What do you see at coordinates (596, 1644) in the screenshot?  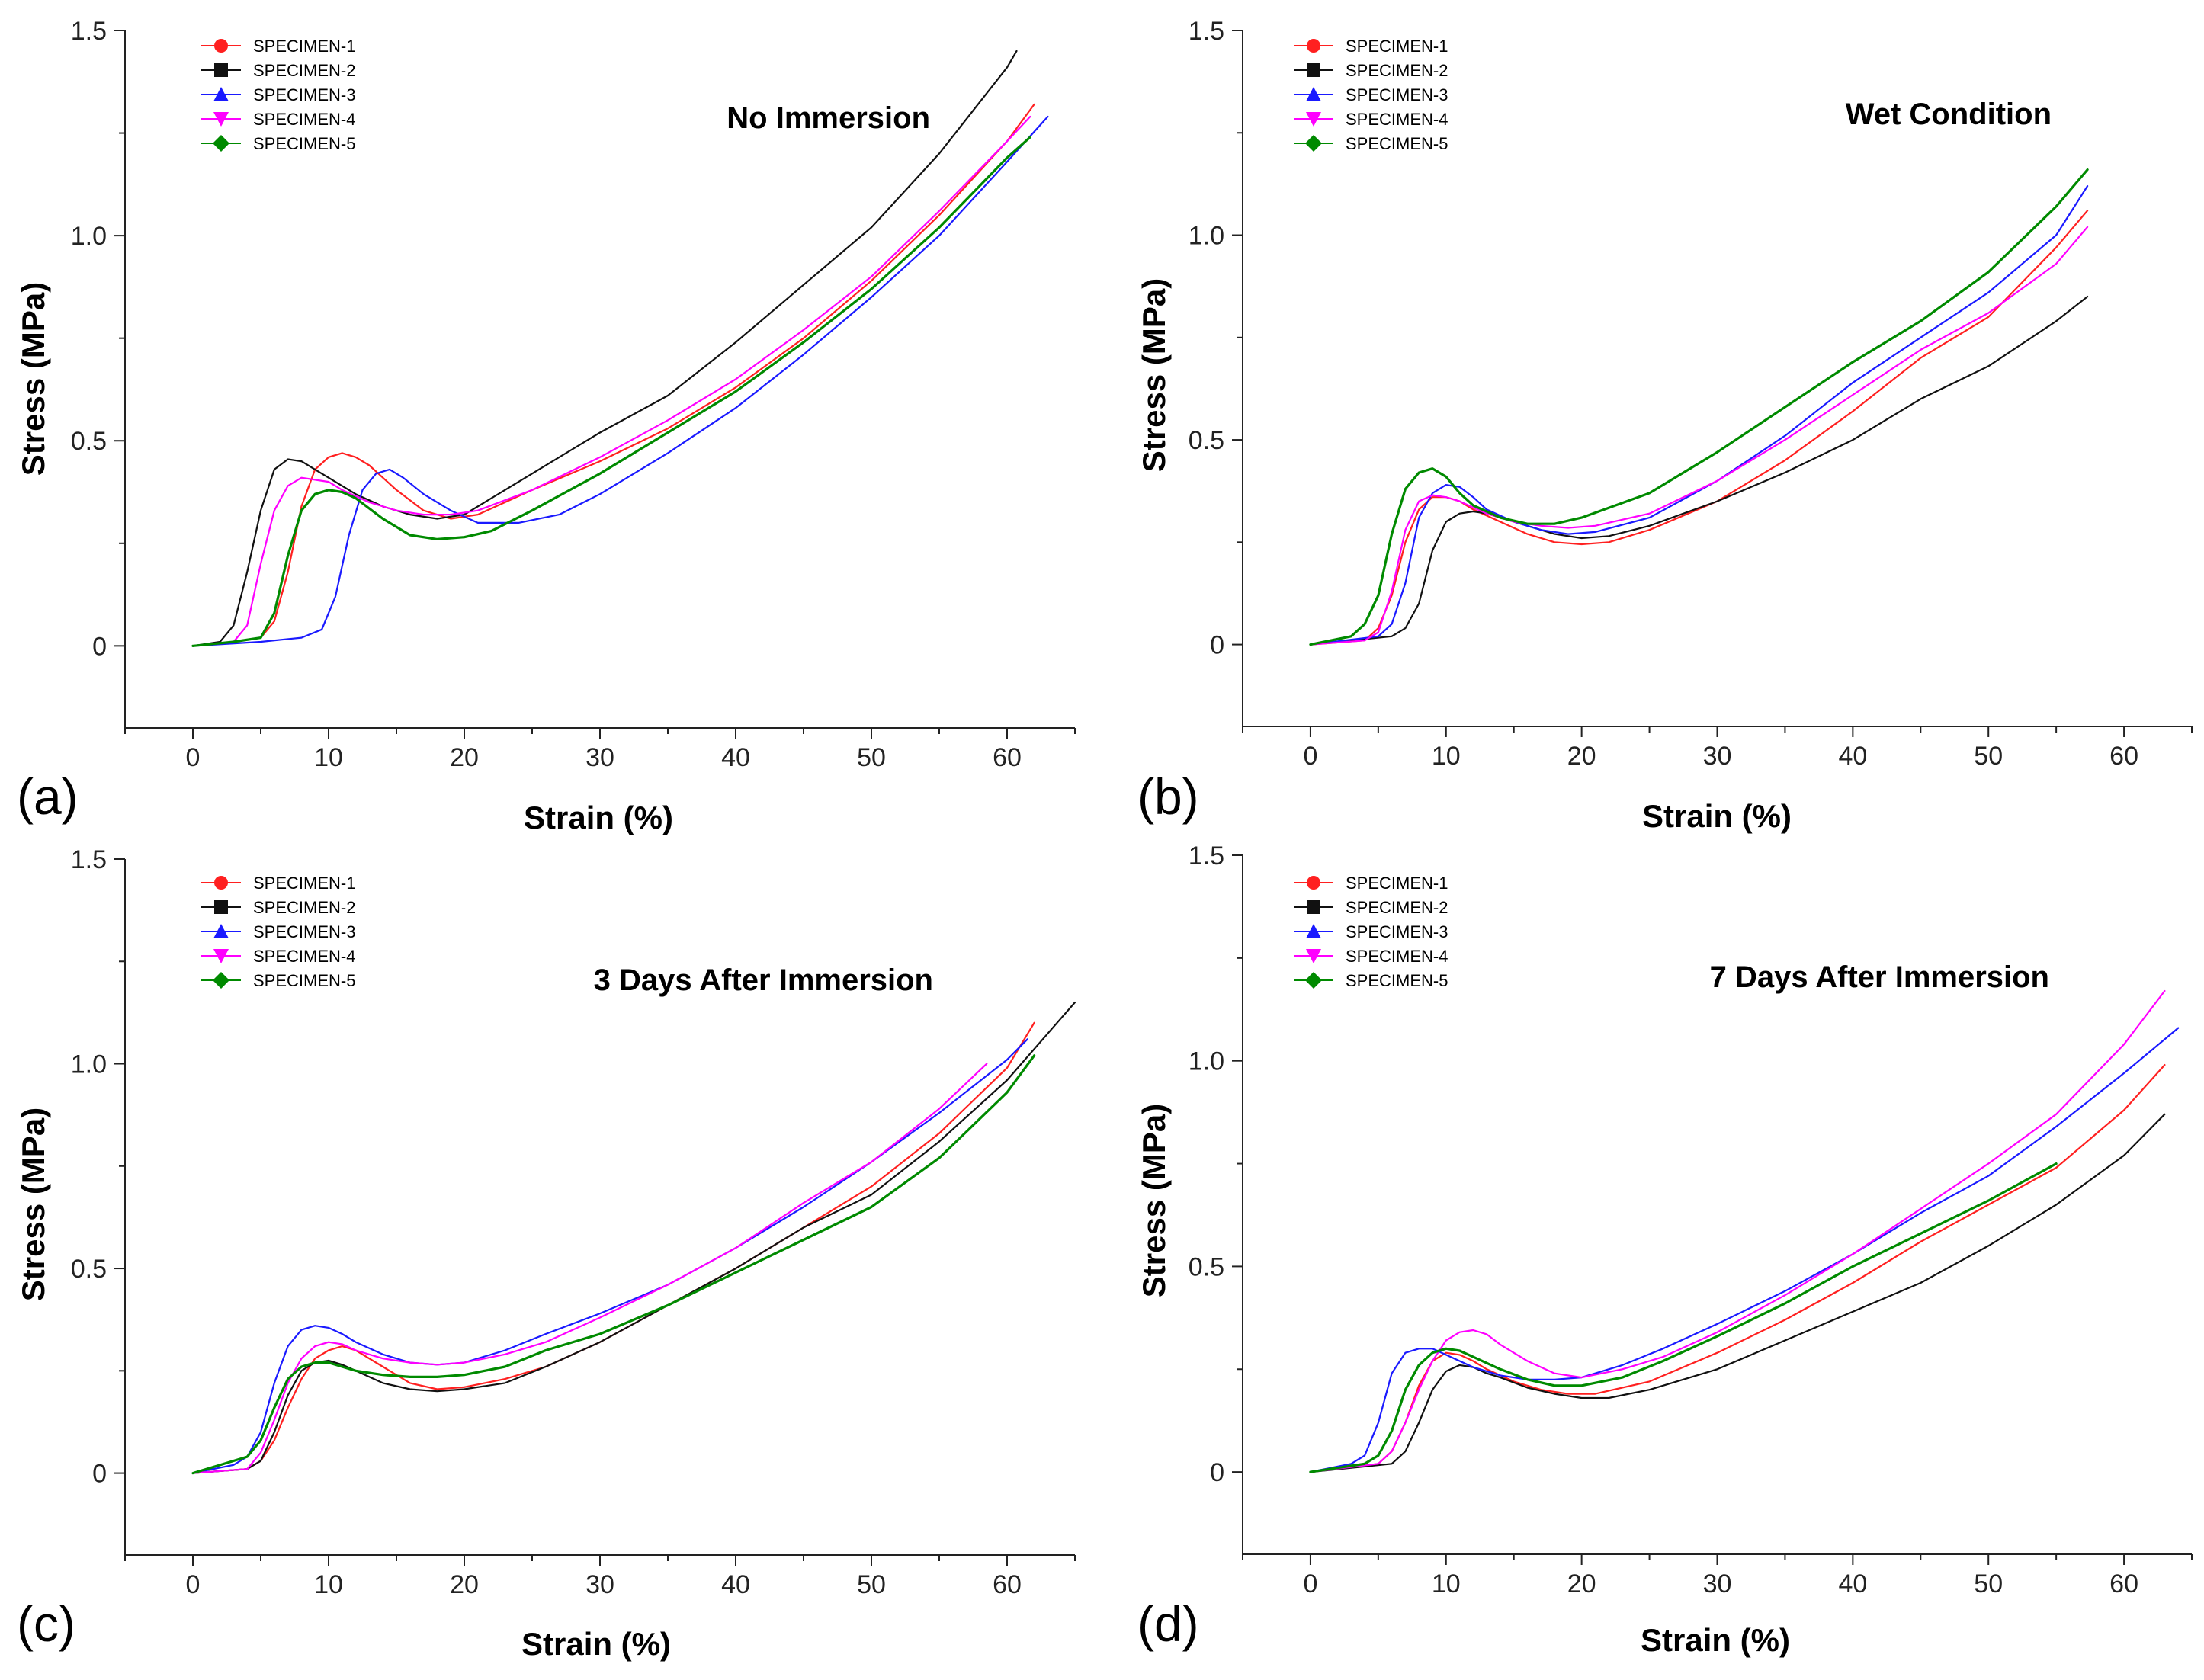 I see `panel-c-x-axis-label: Strain (%)` at bounding box center [596, 1644].